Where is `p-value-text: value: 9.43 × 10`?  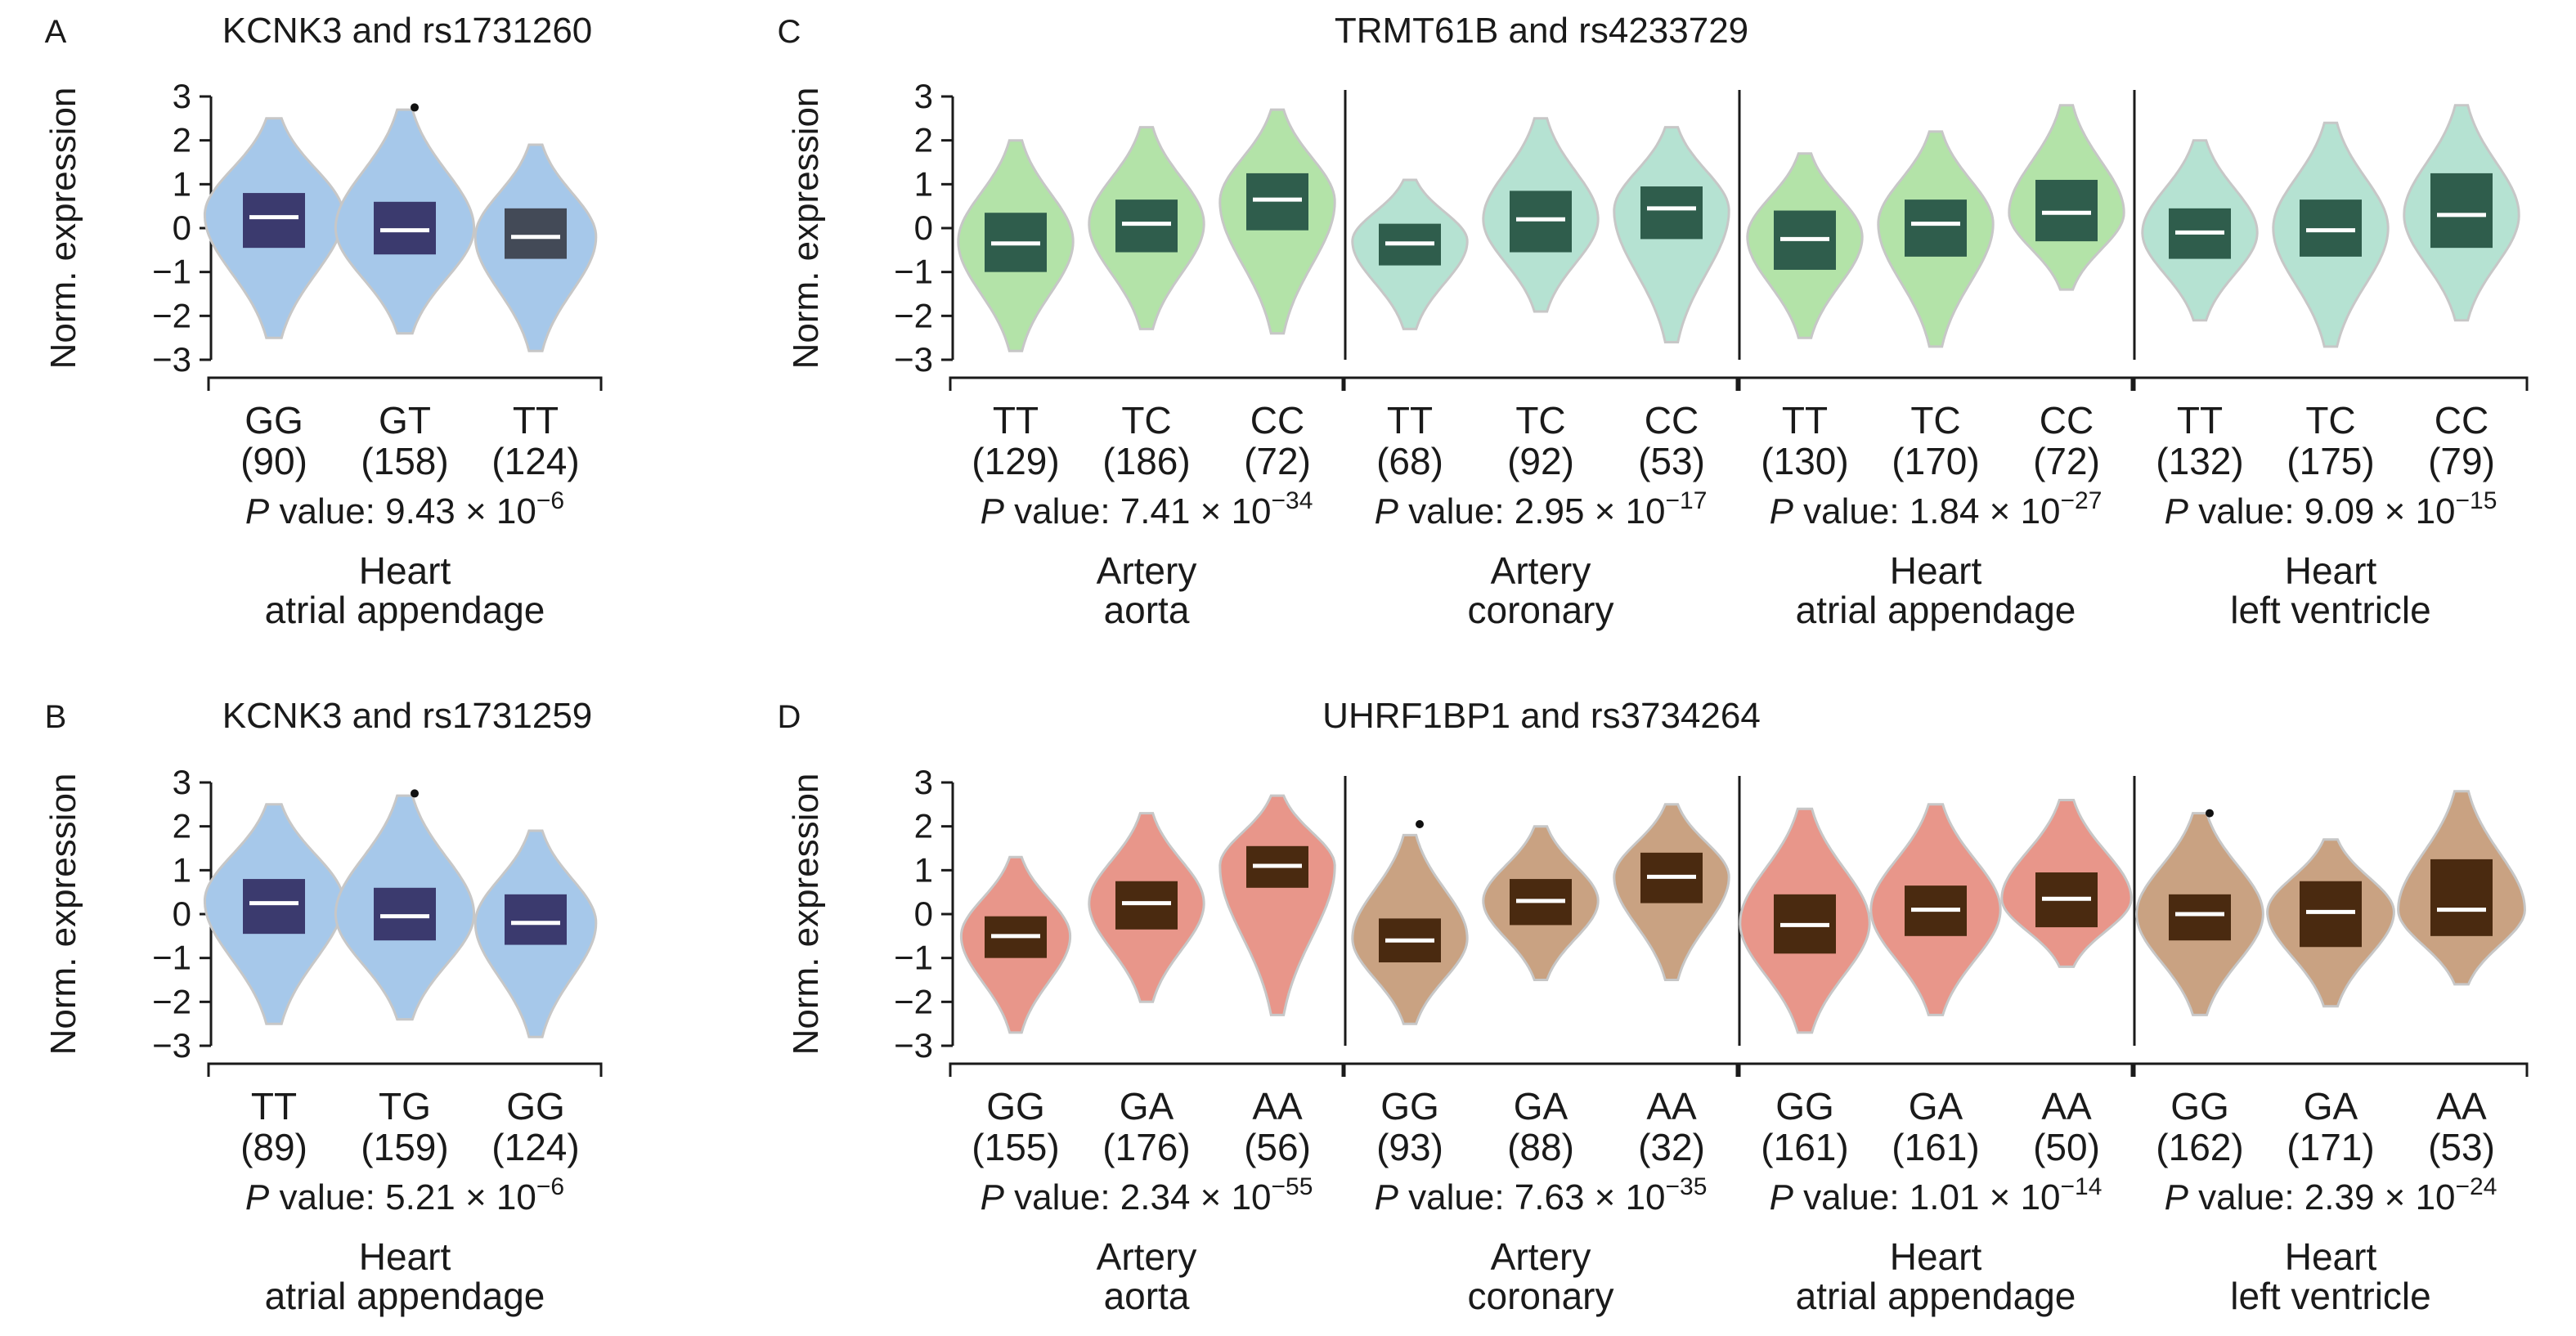 p-value-text: value: 9.43 × 10 is located at coordinates (402, 511).